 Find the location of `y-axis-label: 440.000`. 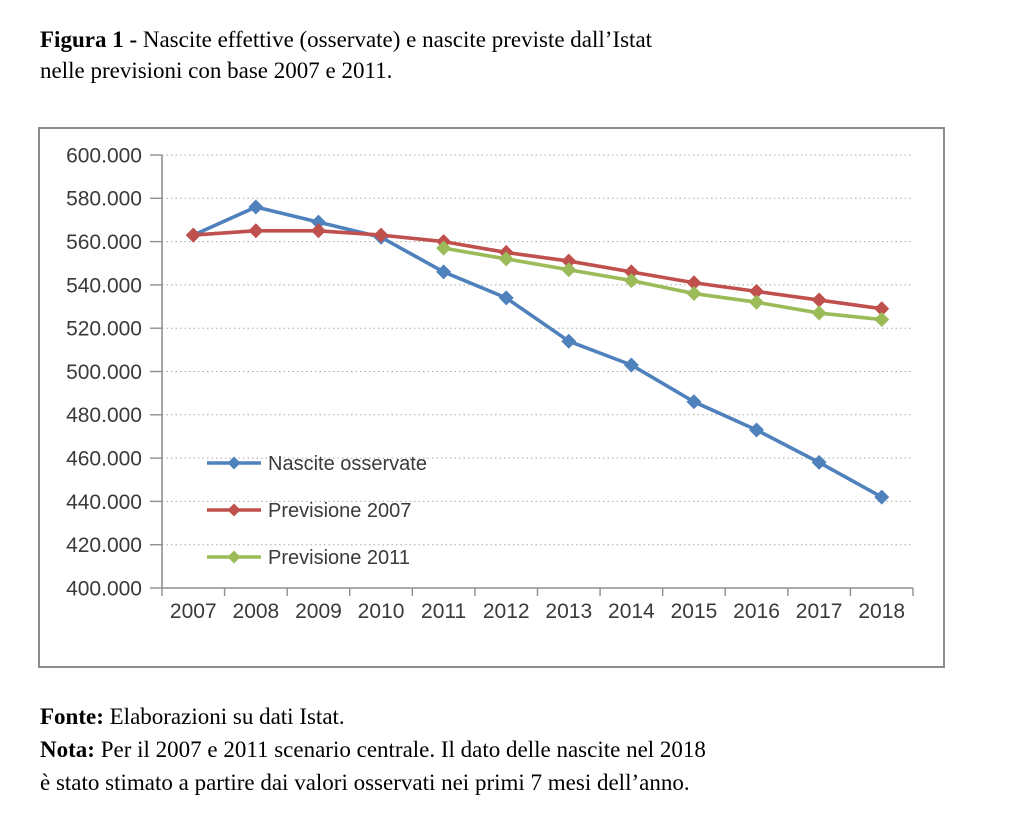

y-axis-label: 440.000 is located at coordinates (104, 502).